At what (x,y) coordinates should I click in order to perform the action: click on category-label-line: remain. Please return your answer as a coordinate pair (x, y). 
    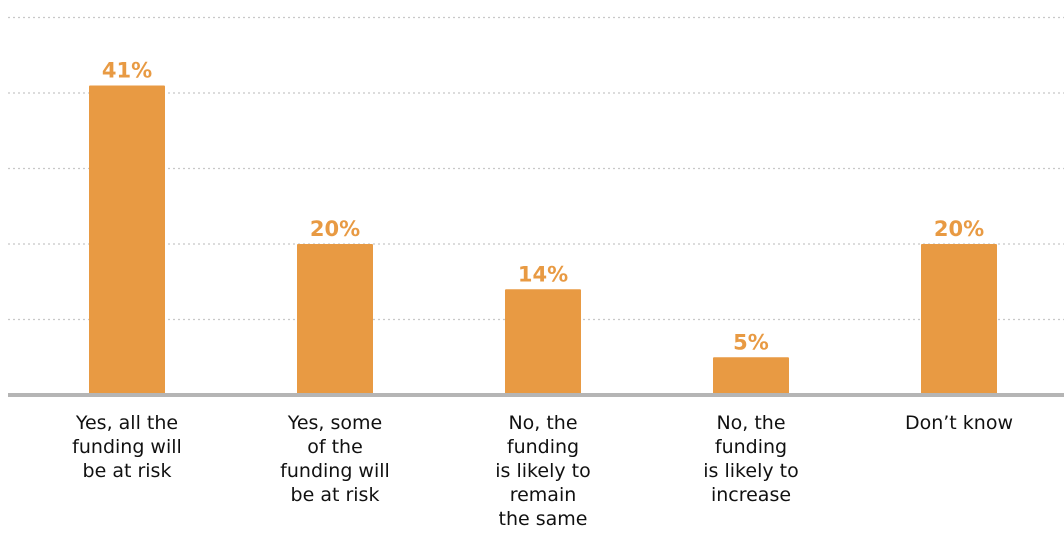
    Looking at the image, I should click on (543, 495).